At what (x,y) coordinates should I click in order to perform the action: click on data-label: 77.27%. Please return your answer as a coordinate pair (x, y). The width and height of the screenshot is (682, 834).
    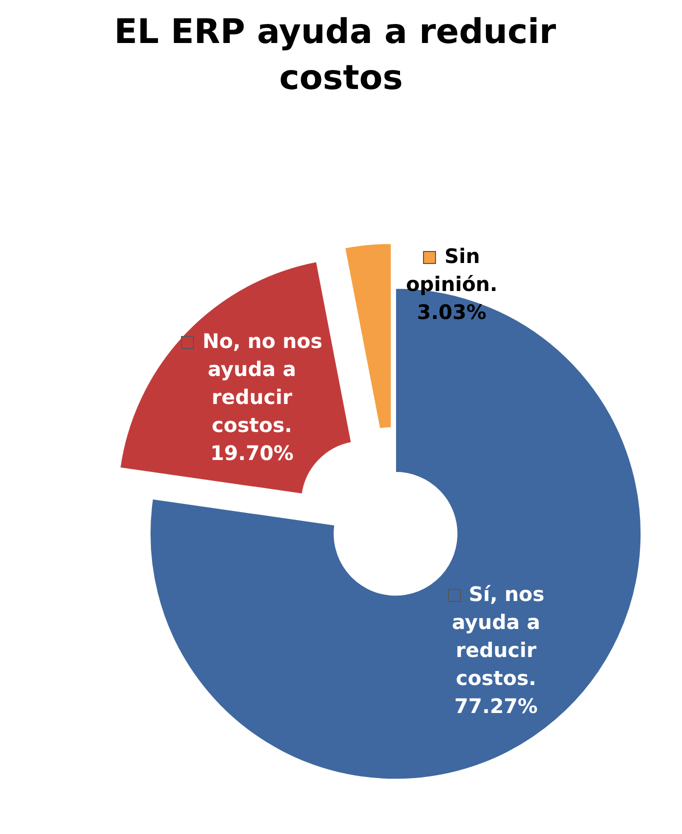
    Looking at the image, I should click on (496, 706).